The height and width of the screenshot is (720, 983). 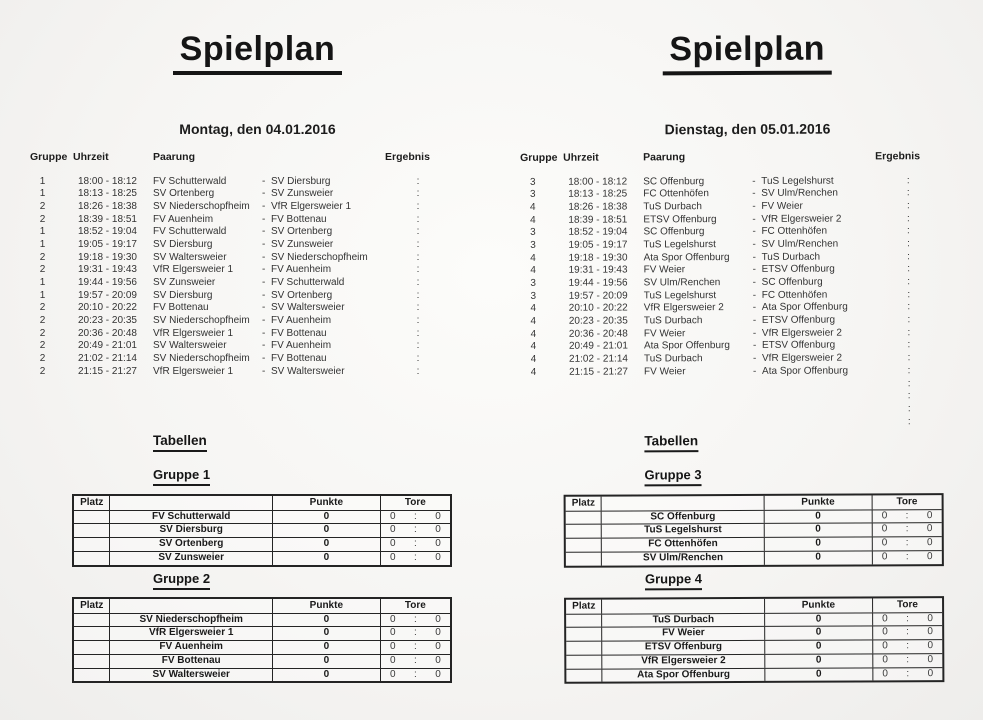 I want to click on cell-team: FC Ottenhöfen, so click(x=683, y=544).